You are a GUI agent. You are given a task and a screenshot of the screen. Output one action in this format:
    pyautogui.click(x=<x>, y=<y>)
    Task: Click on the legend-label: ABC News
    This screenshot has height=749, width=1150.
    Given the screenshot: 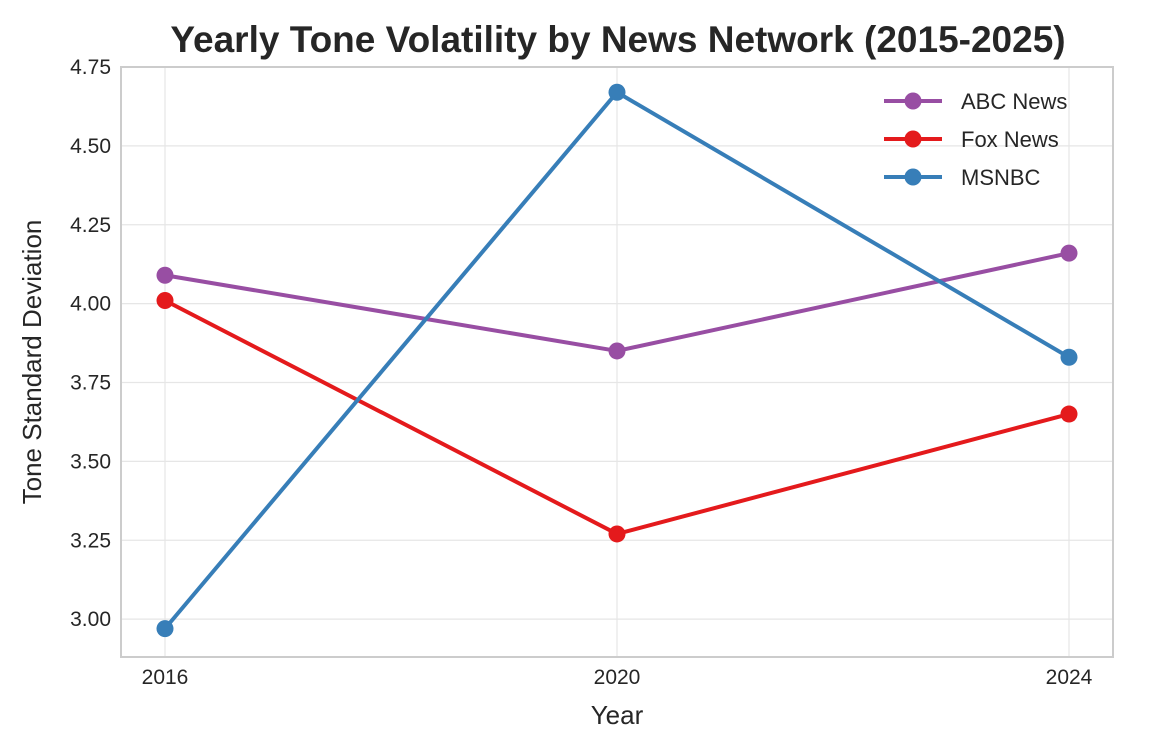 What is the action you would take?
    pyautogui.click(x=1014, y=101)
    